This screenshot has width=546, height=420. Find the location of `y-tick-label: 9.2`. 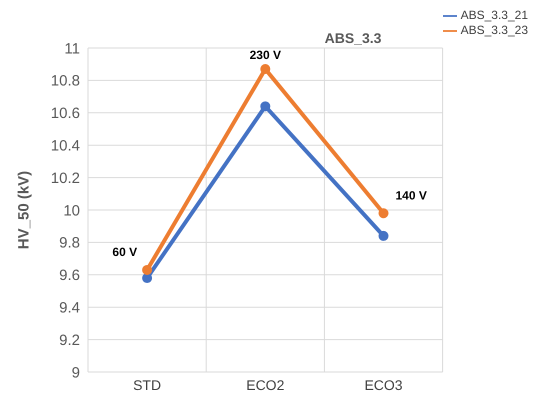

y-tick-label: 9.2 is located at coordinates (69, 340).